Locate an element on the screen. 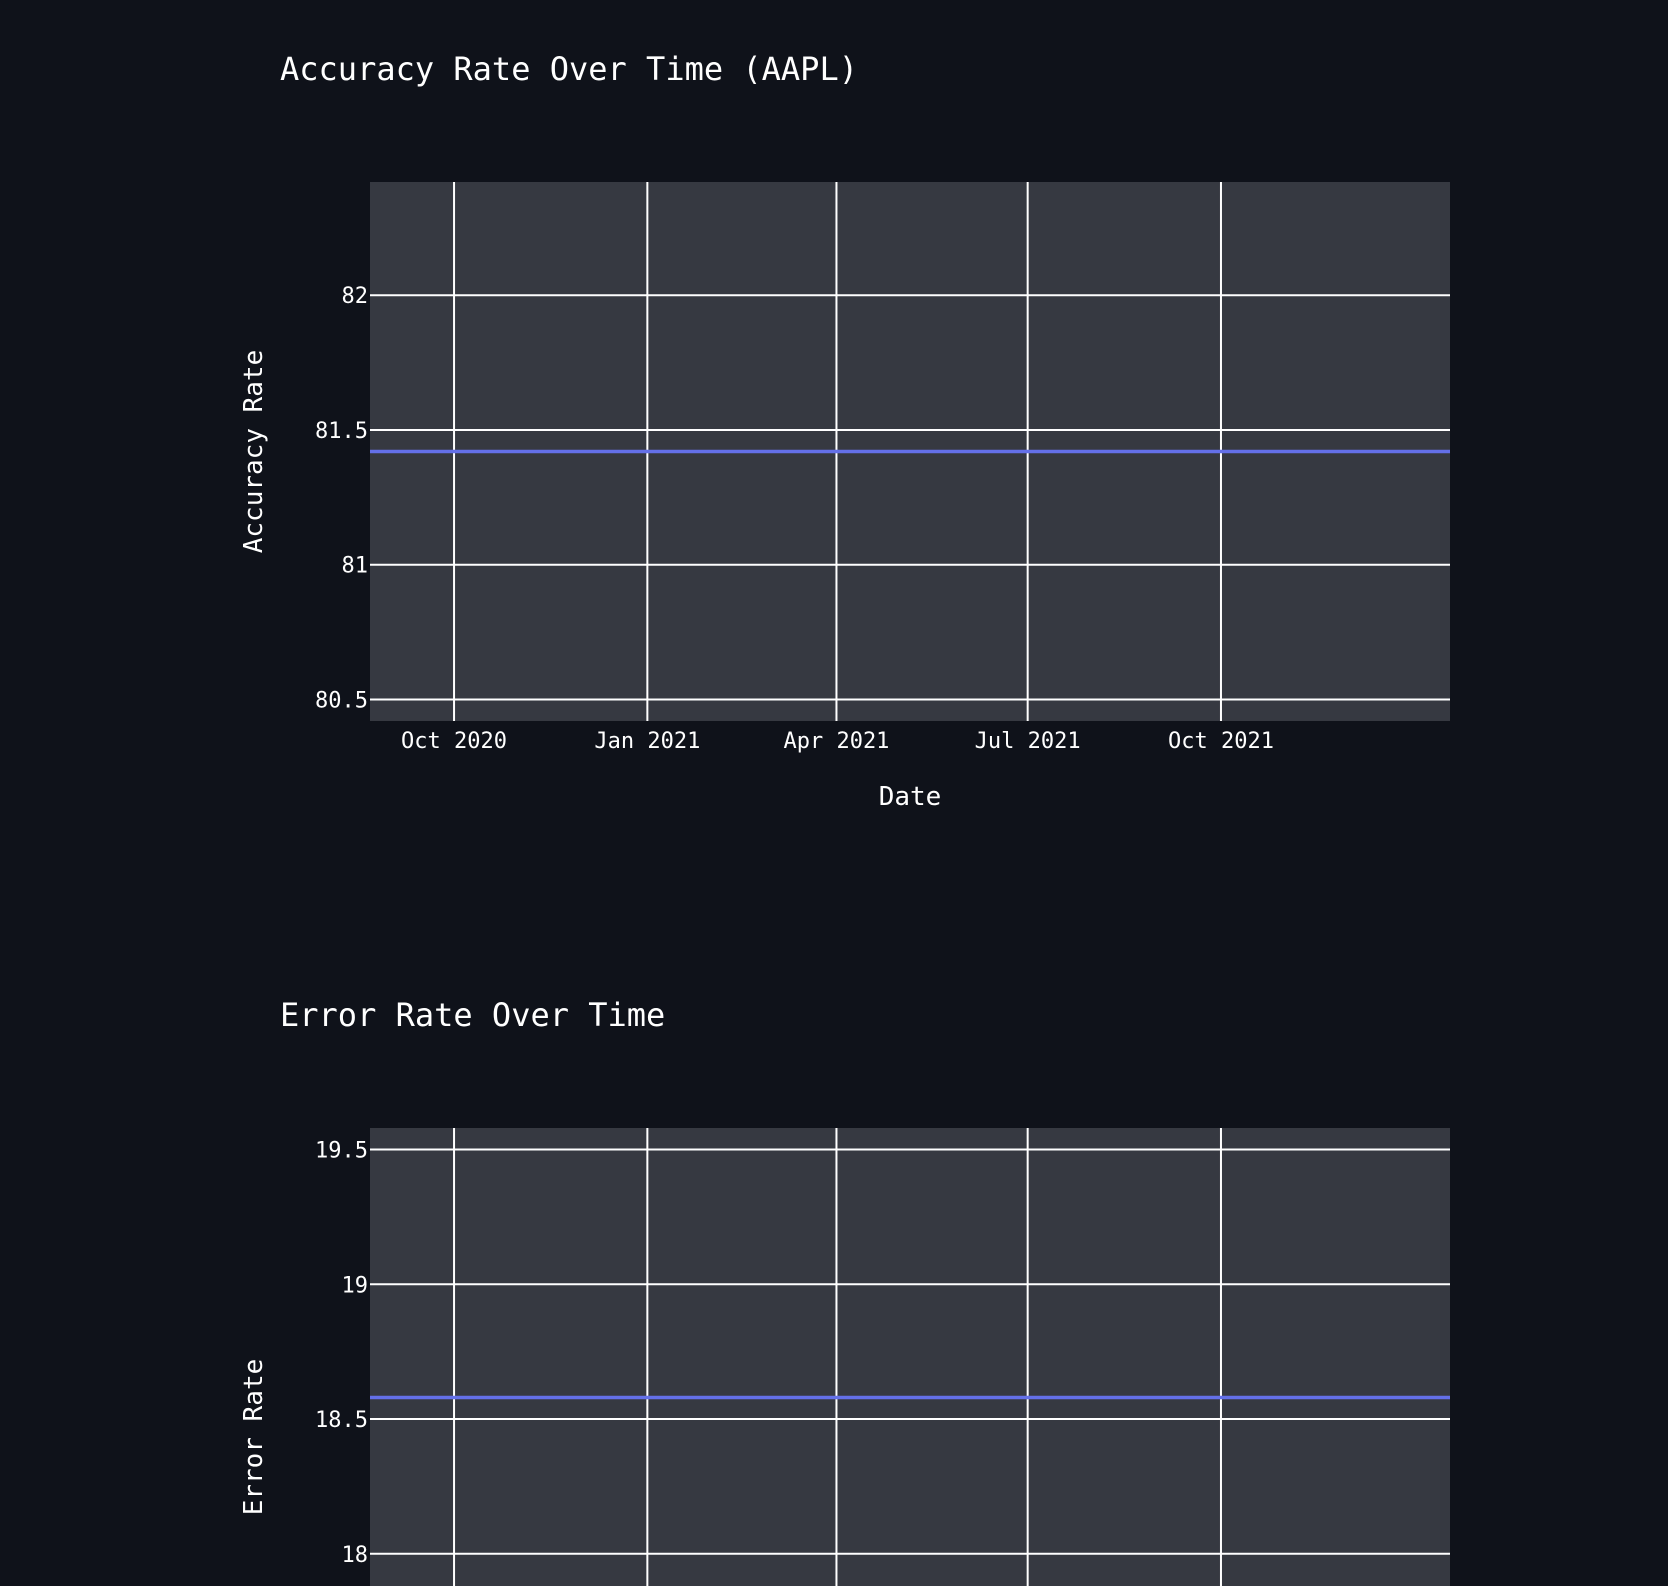  chart-title: Accuracy Rate Over Time (AAPL) is located at coordinates (569, 69).